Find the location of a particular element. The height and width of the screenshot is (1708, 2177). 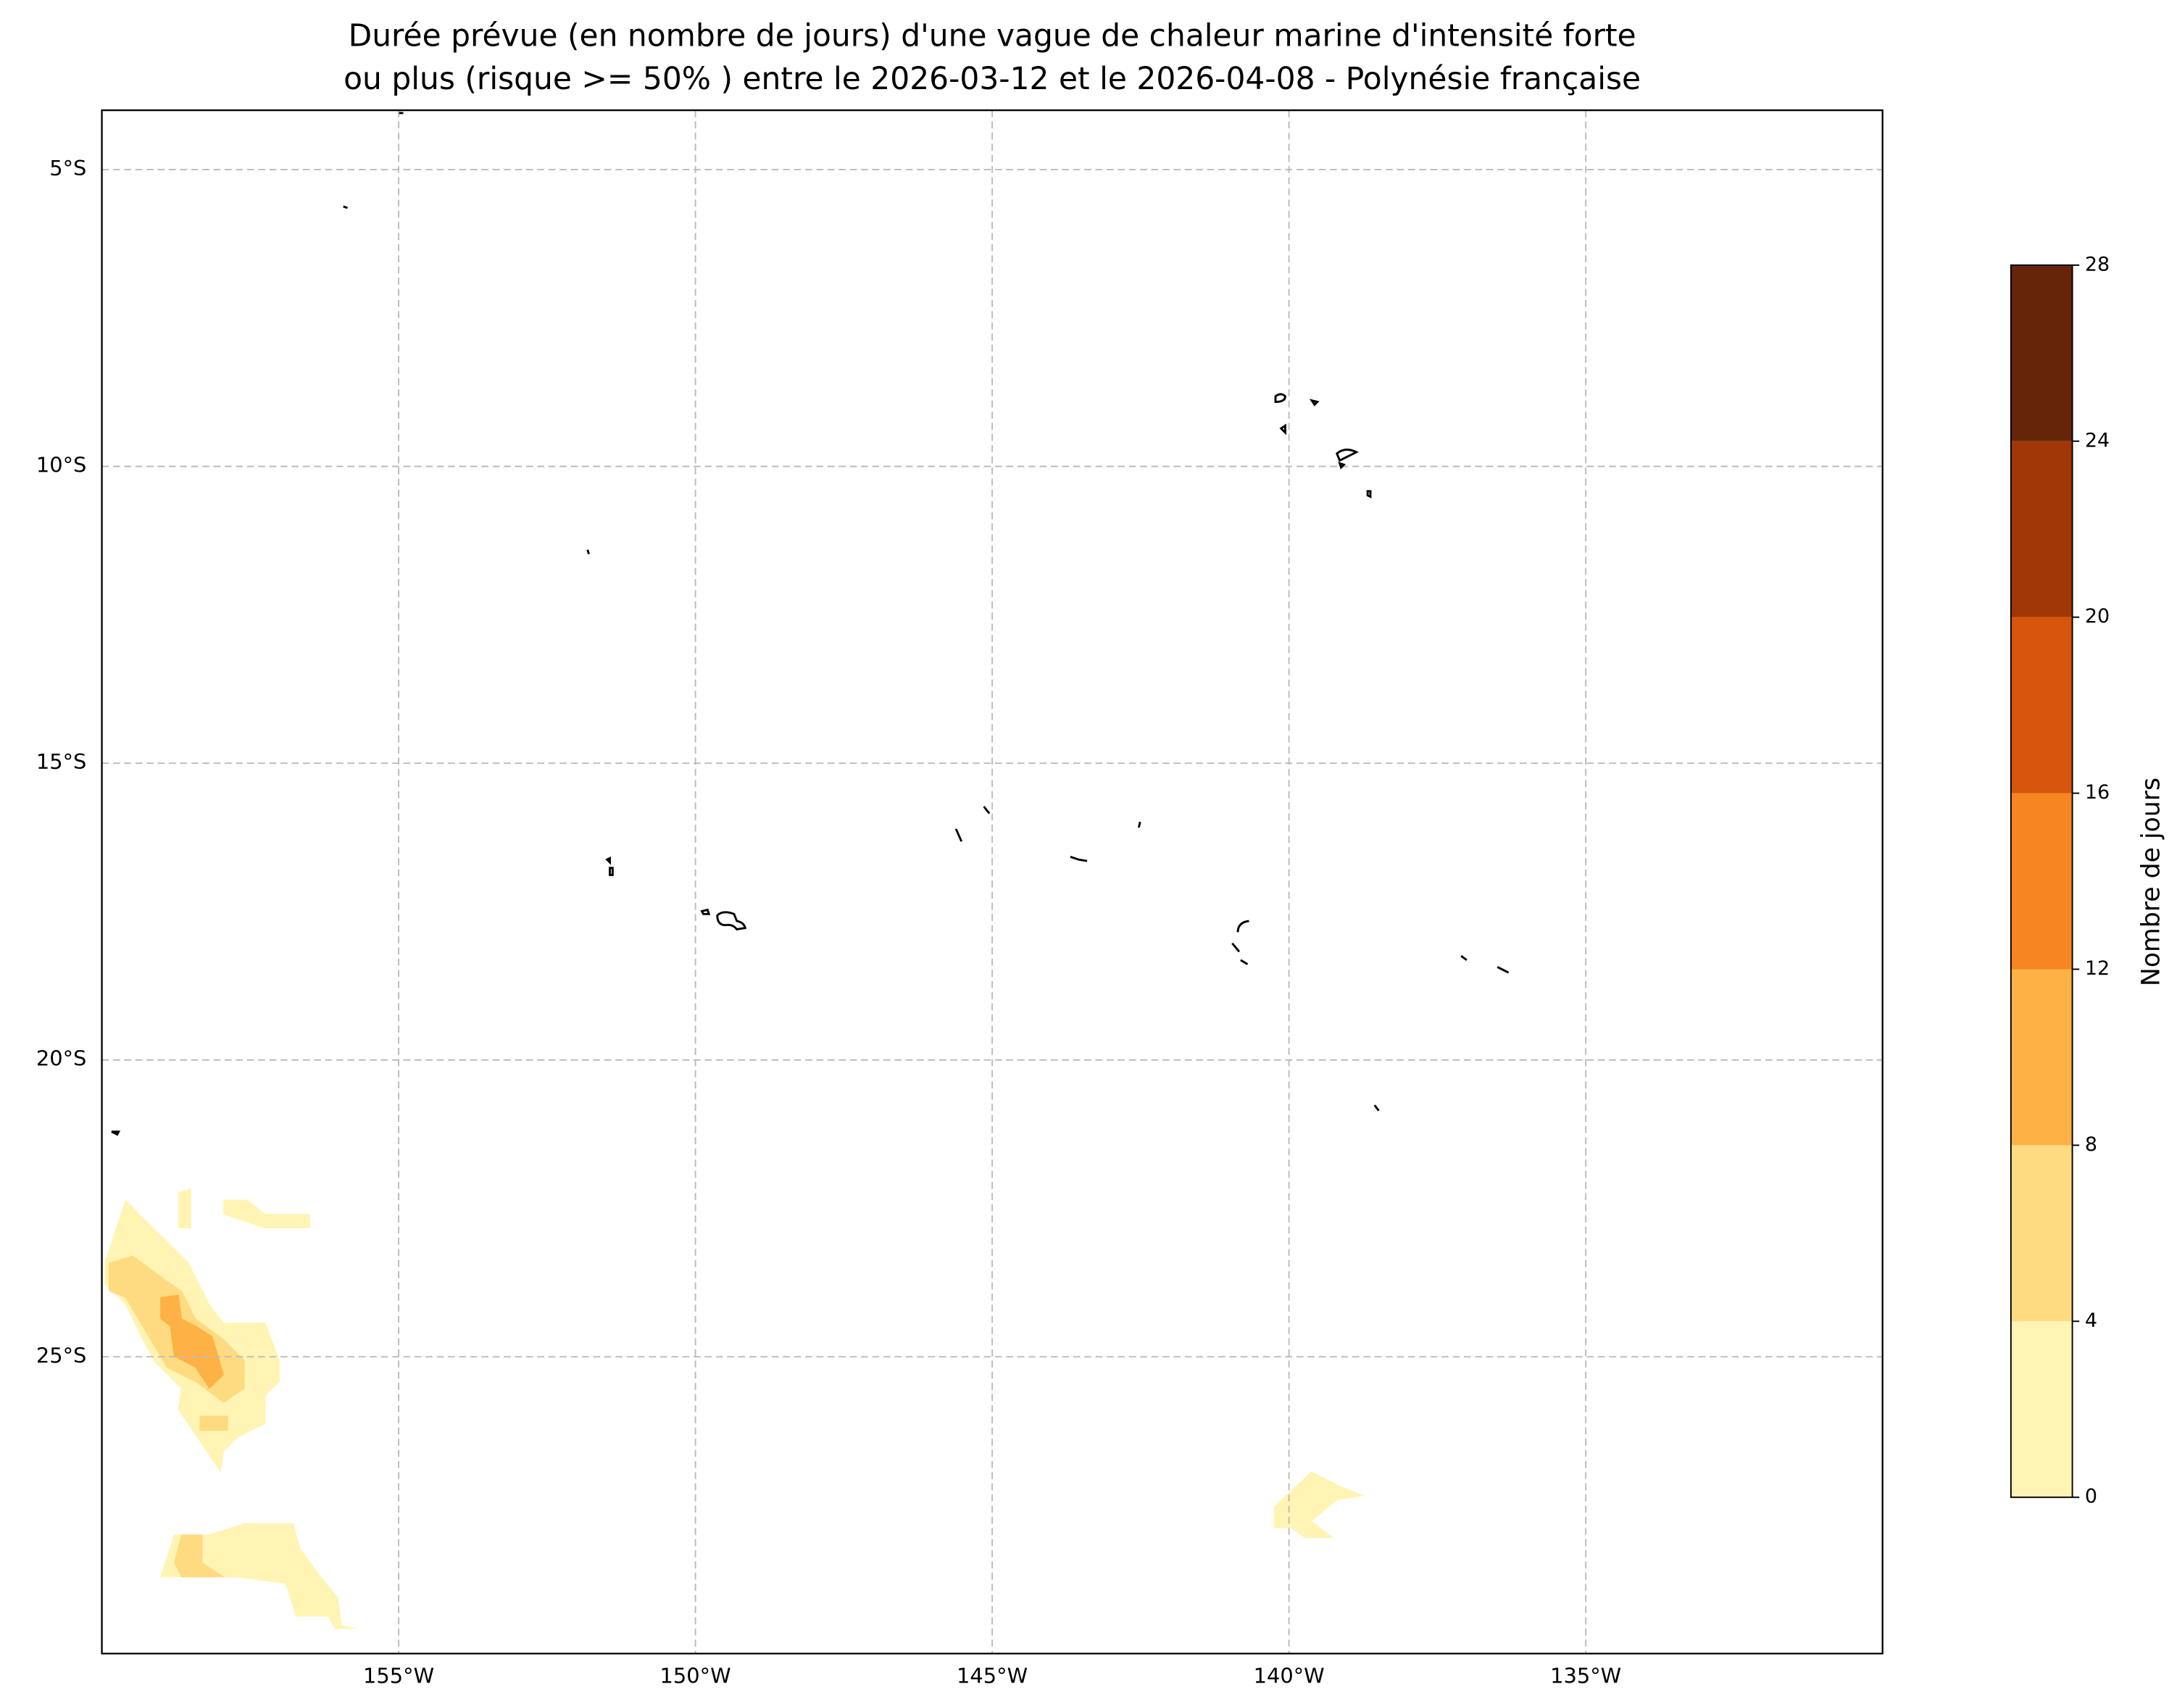

colorbar-tick-label: 12 is located at coordinates (2097, 968).